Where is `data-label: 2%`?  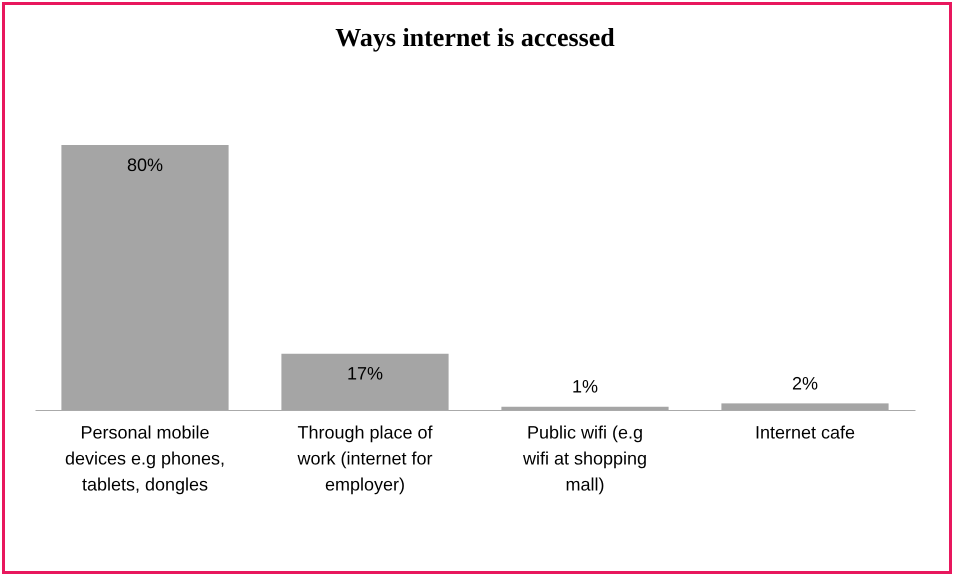 data-label: 2% is located at coordinates (805, 383).